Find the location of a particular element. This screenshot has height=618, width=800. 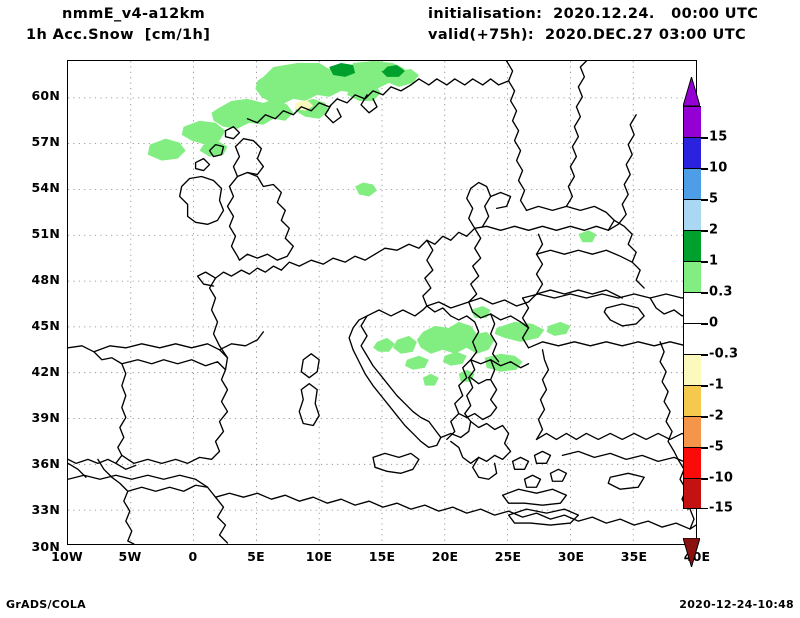

axis-label-lon-5w: 5W is located at coordinates (130, 556).